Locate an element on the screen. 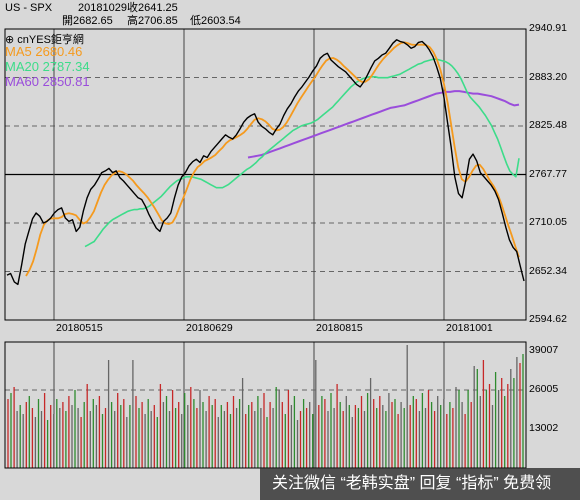 The height and width of the screenshot is (500, 580). watermark-banner: 关注微信 “老韩实盘” 回复 “指标” 免费领 is located at coordinates (420, 484).